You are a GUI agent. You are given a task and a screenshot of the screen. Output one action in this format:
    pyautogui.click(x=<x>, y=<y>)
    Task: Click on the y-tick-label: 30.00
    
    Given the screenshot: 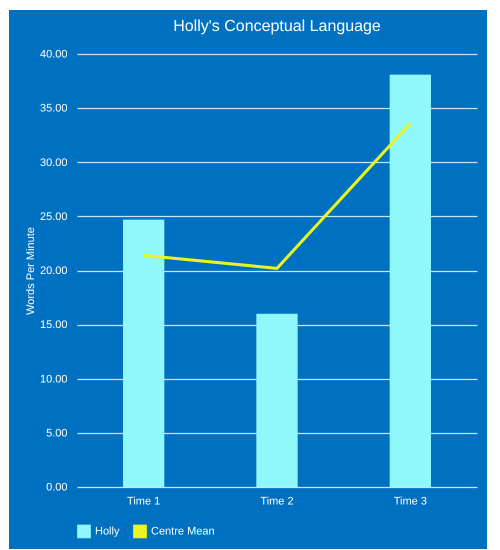 What is the action you would take?
    pyautogui.click(x=54, y=162)
    